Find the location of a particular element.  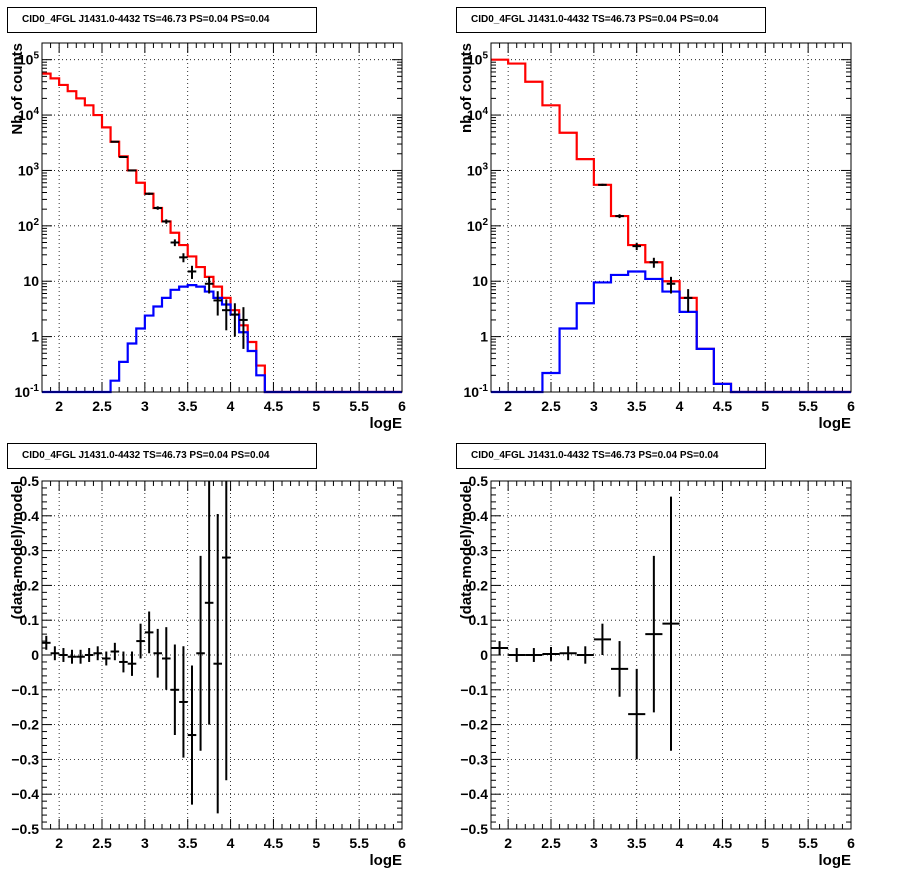

y-tick-label: 0.5 is located at coordinates (30, 481).